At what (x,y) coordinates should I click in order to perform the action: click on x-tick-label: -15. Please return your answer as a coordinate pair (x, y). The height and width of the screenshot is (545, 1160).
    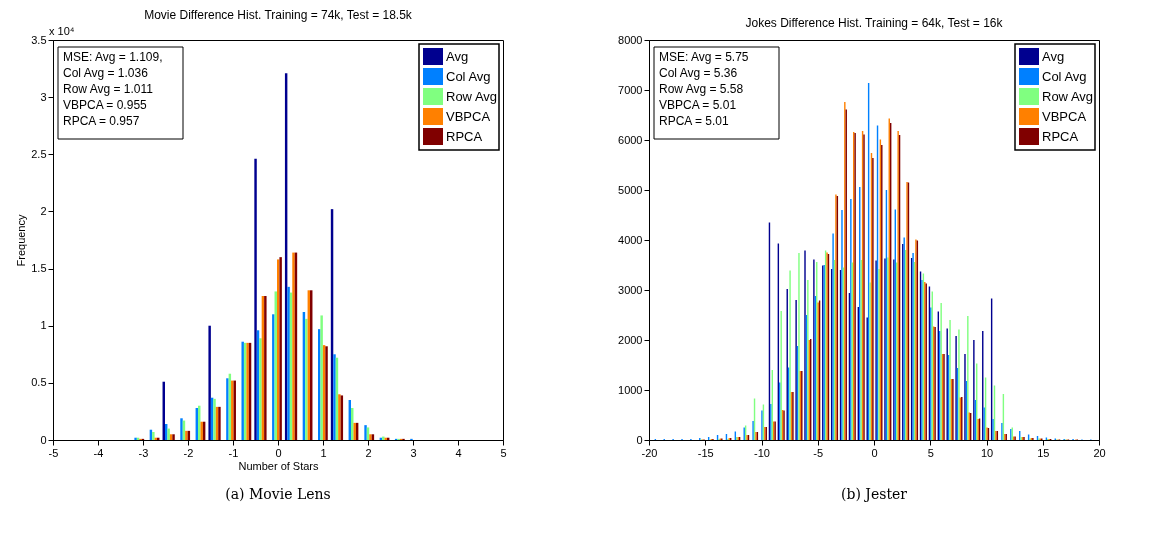
    Looking at the image, I should click on (705, 452).